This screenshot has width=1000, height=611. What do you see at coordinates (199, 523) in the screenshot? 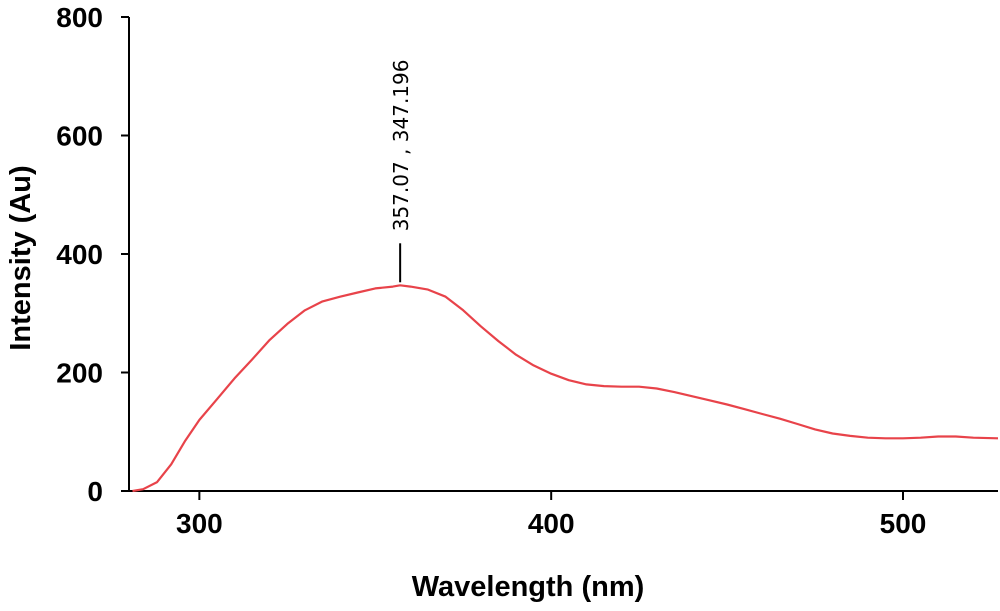
I see `x-tick-label: 300` at bounding box center [199, 523].